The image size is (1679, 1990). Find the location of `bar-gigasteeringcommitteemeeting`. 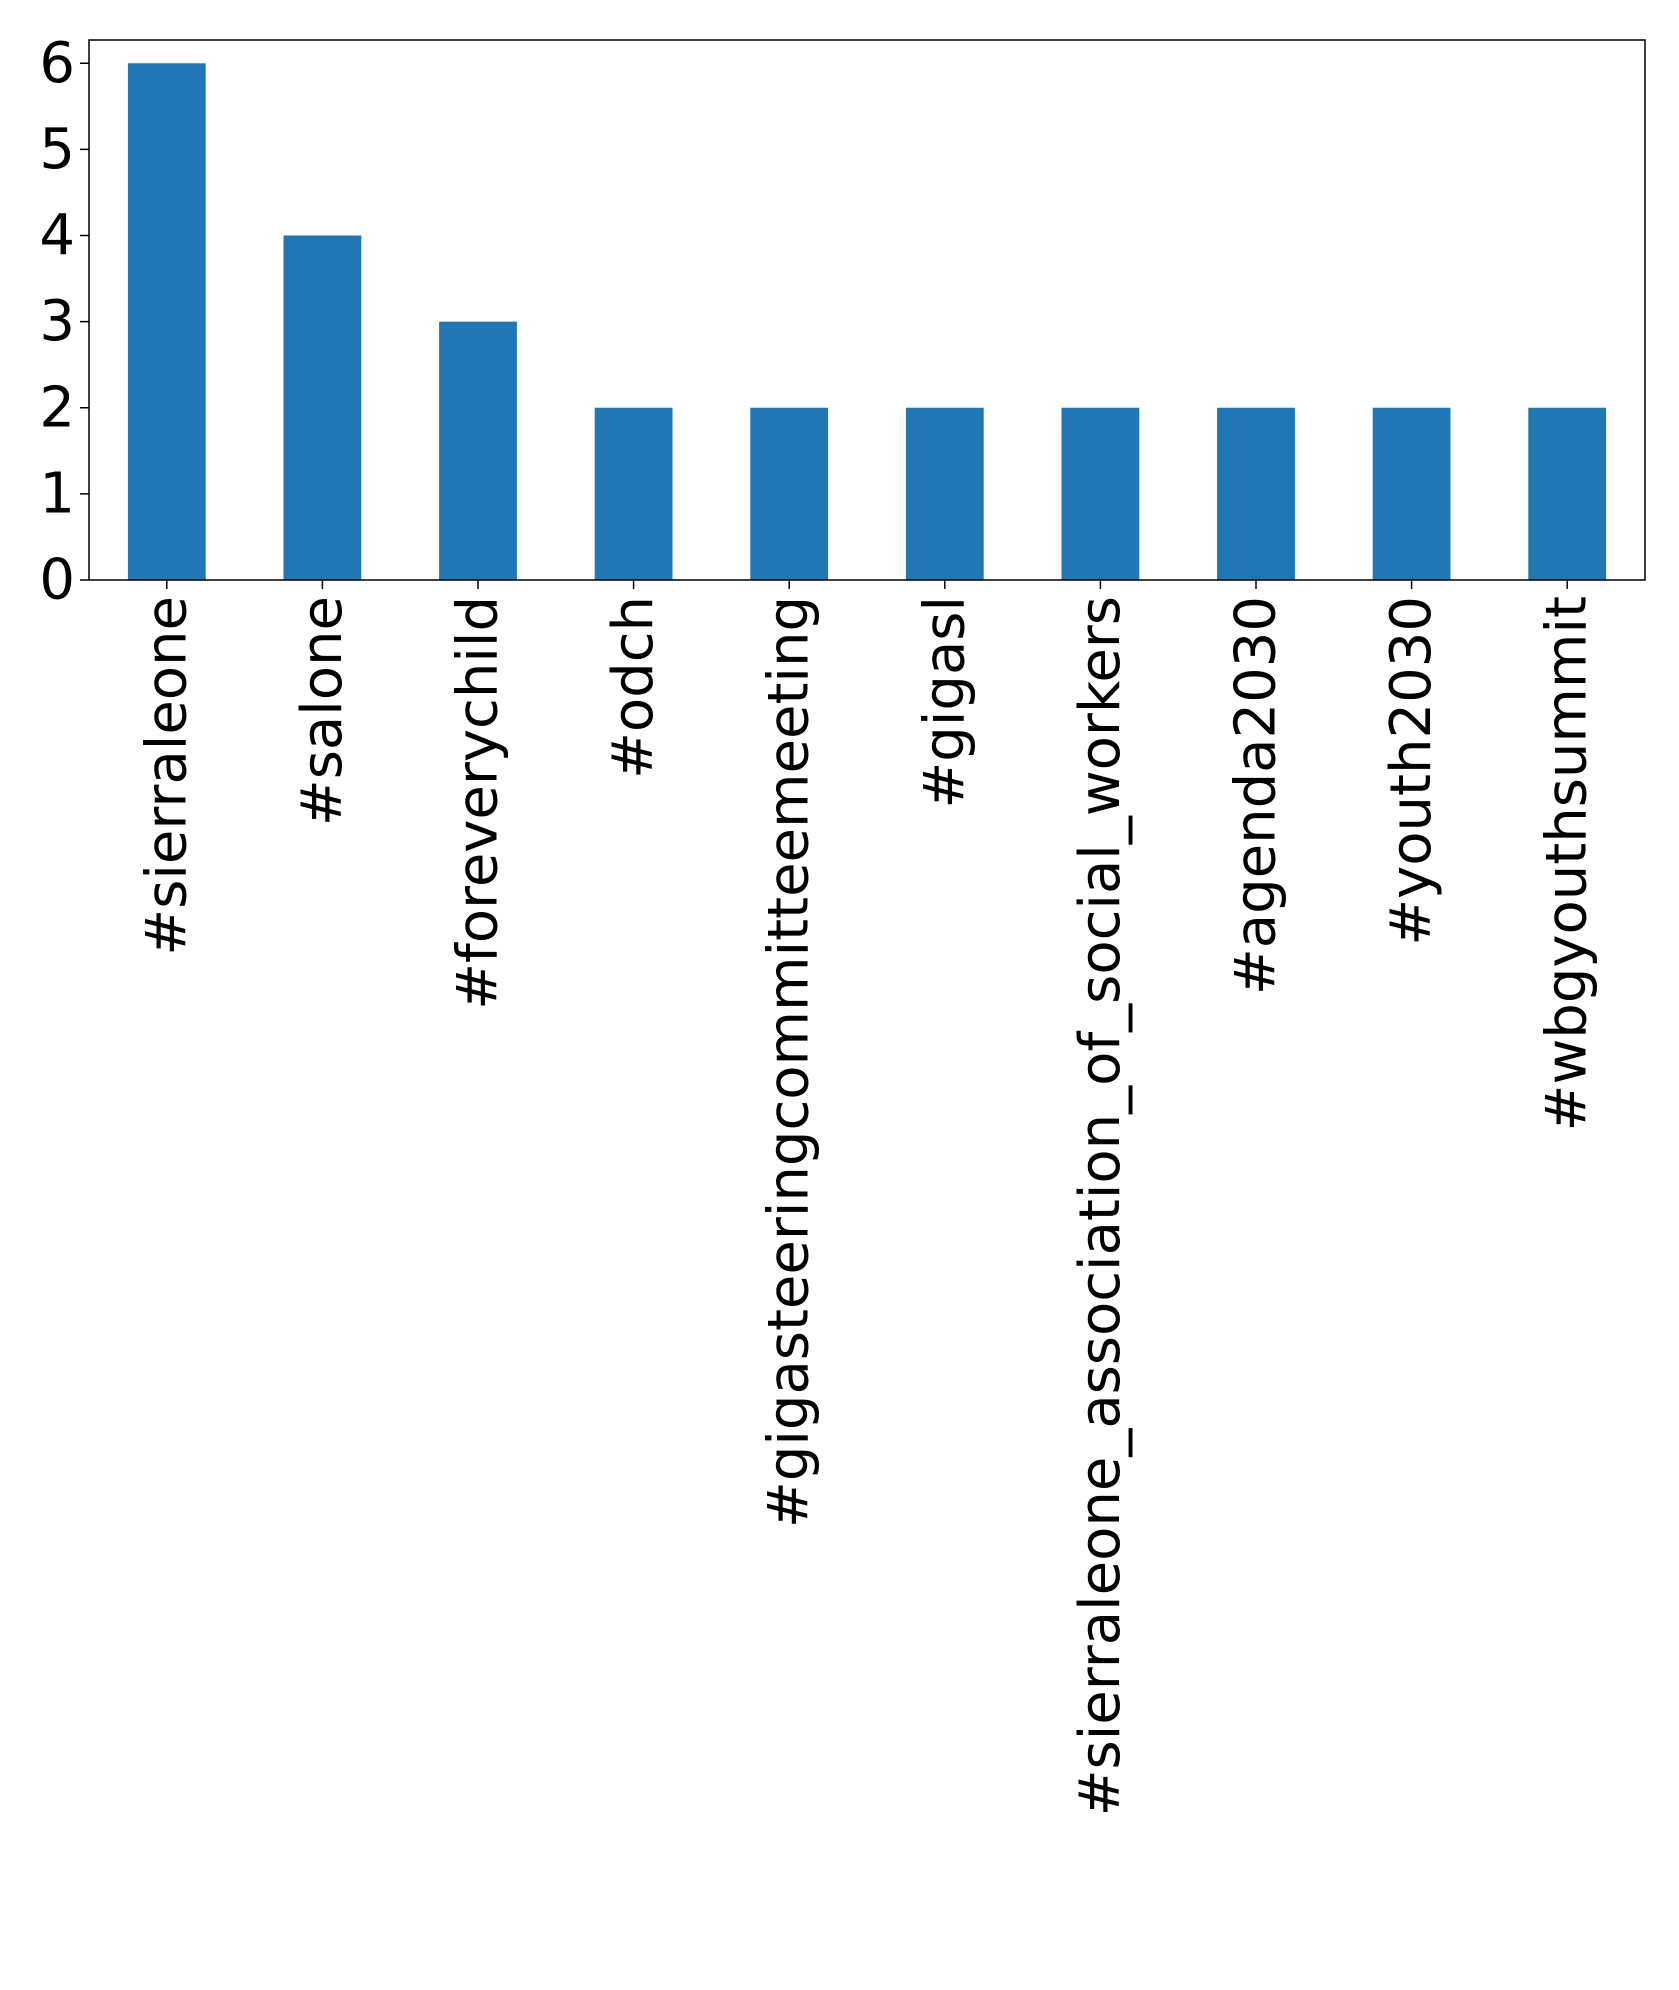

bar-gigasteeringcommitteemeeting is located at coordinates (789, 493).